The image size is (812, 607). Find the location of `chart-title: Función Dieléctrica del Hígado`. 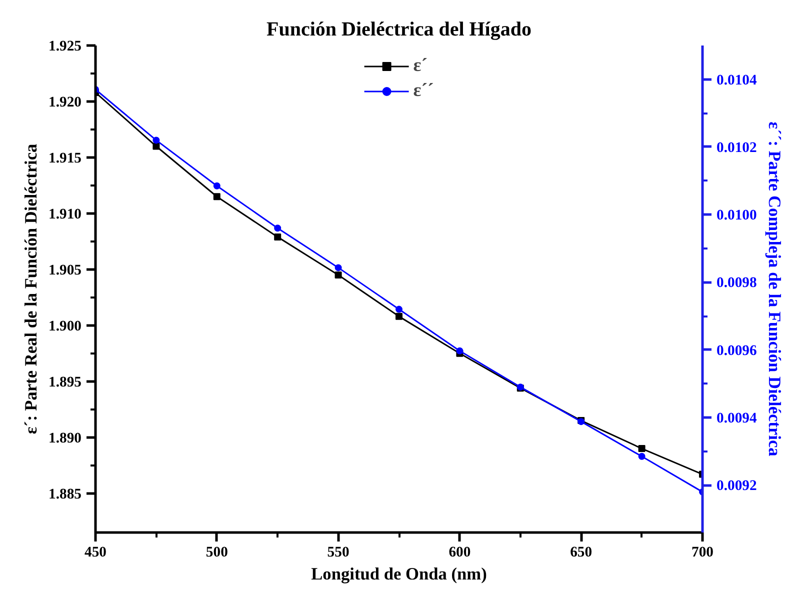

chart-title: Función Dieléctrica del Hígado is located at coordinates (399, 29).